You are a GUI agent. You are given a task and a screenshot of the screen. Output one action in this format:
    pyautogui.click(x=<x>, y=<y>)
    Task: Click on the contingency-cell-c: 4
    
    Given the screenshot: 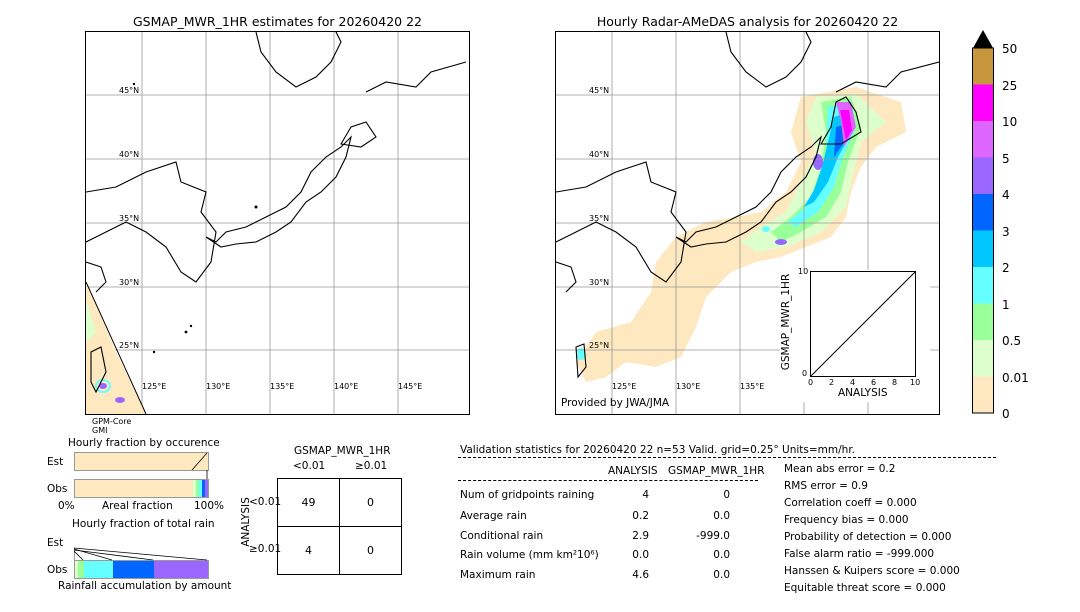 What is the action you would take?
    pyautogui.click(x=308, y=550)
    